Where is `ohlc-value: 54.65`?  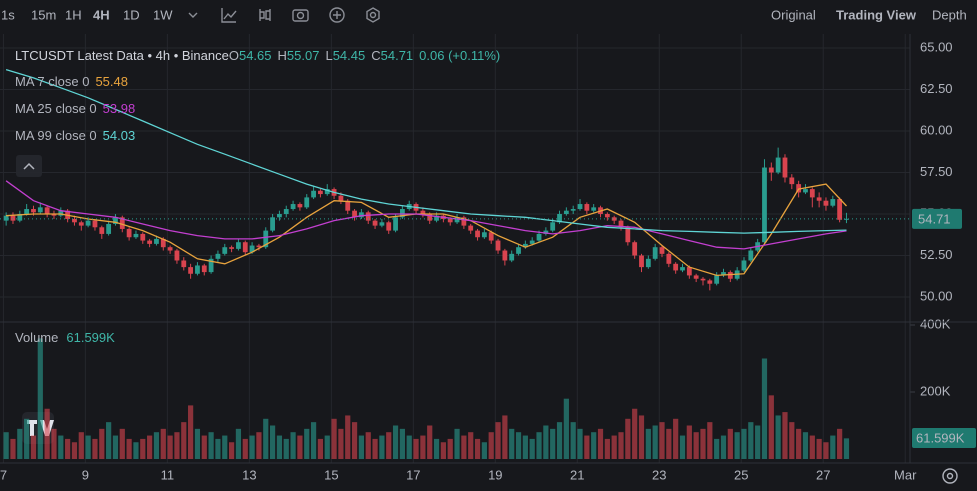 ohlc-value: 54.65 is located at coordinates (255, 55).